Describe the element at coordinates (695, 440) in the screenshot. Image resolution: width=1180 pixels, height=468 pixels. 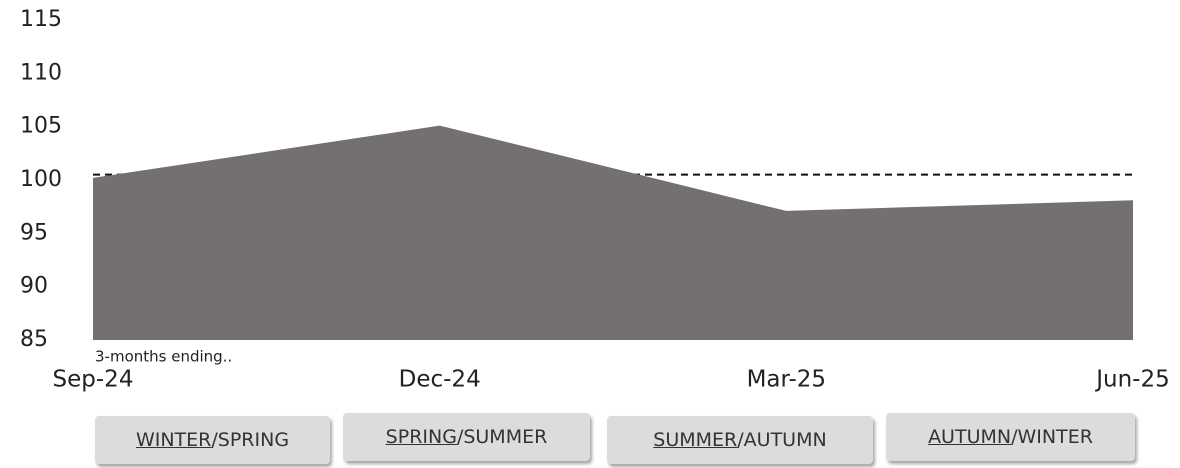
I see `button-underlined: SUMMER` at that location.